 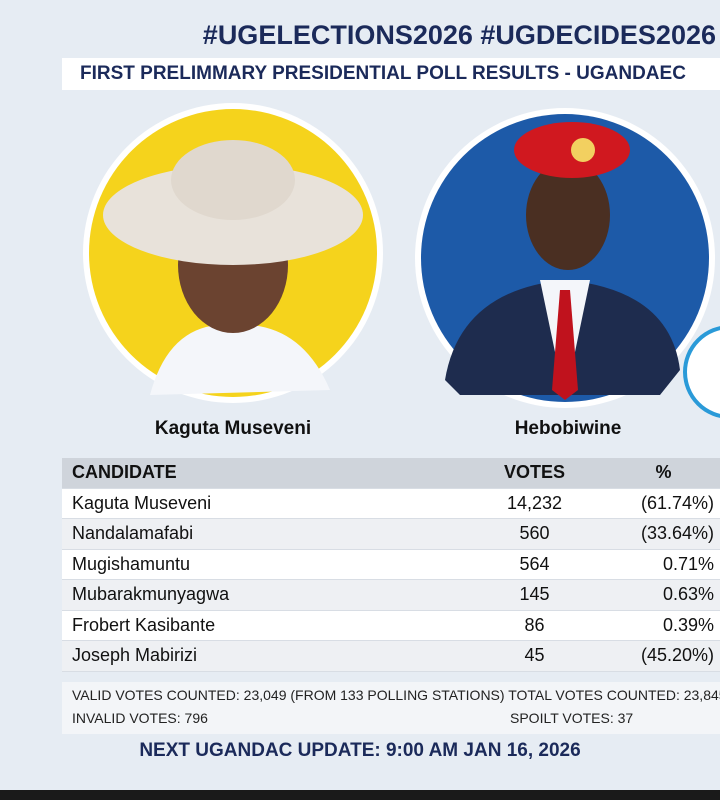 What do you see at coordinates (459, 35) in the screenshot?
I see `hashtags: #UGELECTIONS2026 #UGDECIDES2026` at bounding box center [459, 35].